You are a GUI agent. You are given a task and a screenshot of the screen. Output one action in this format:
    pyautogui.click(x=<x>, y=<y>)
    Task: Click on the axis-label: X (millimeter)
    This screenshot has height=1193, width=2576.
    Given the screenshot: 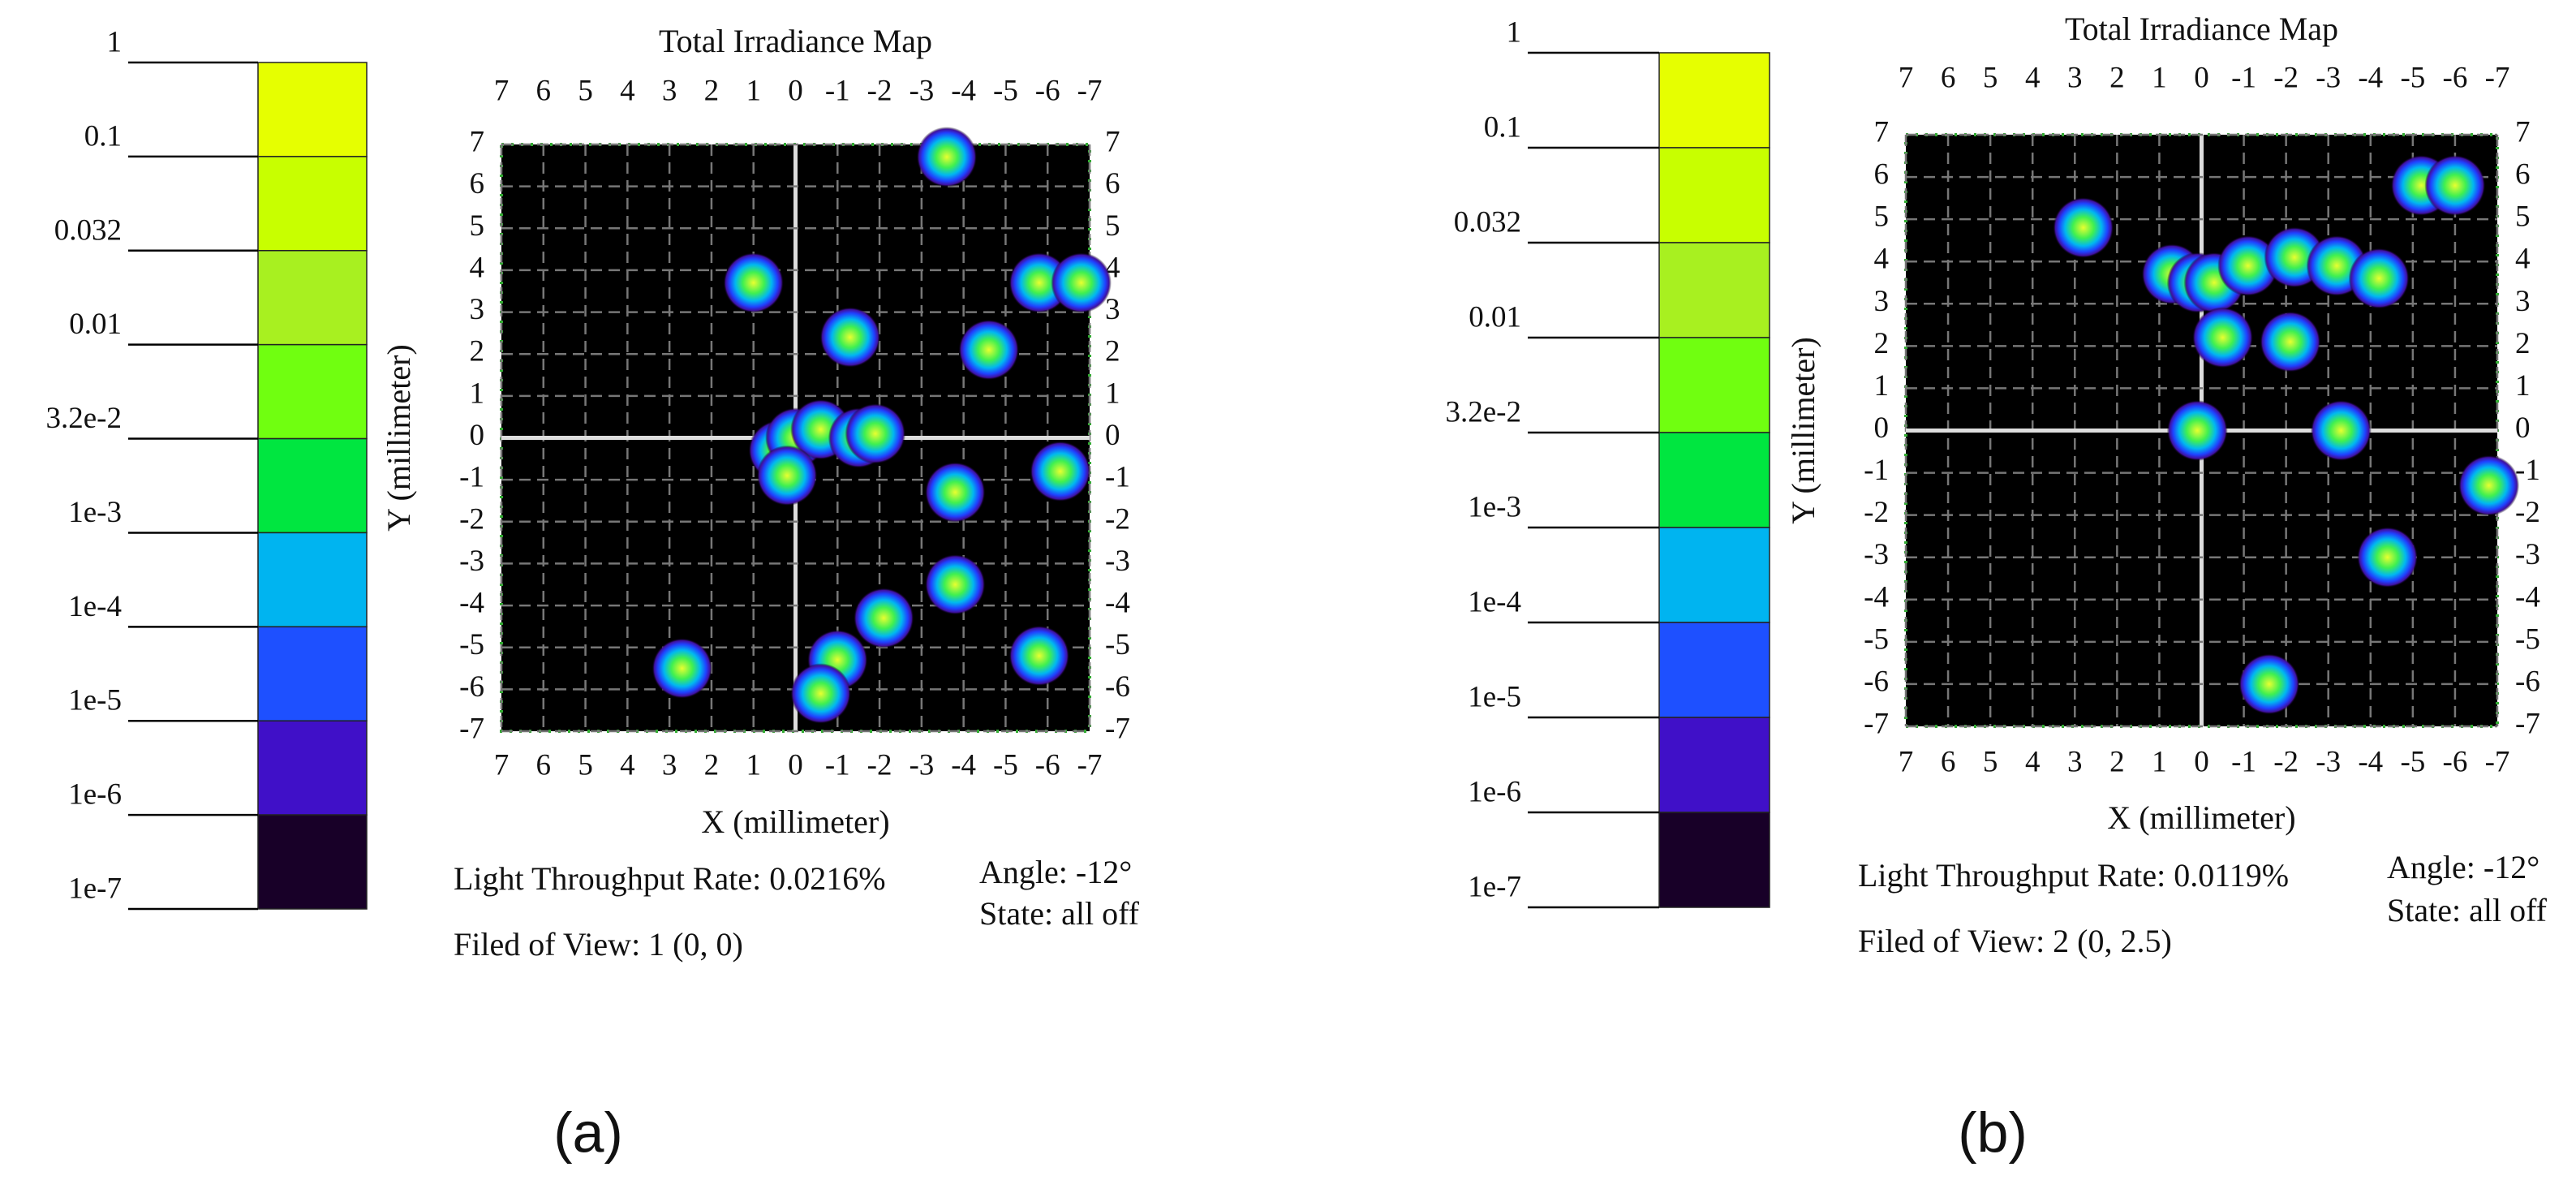 What is the action you would take?
    pyautogui.click(x=2201, y=818)
    